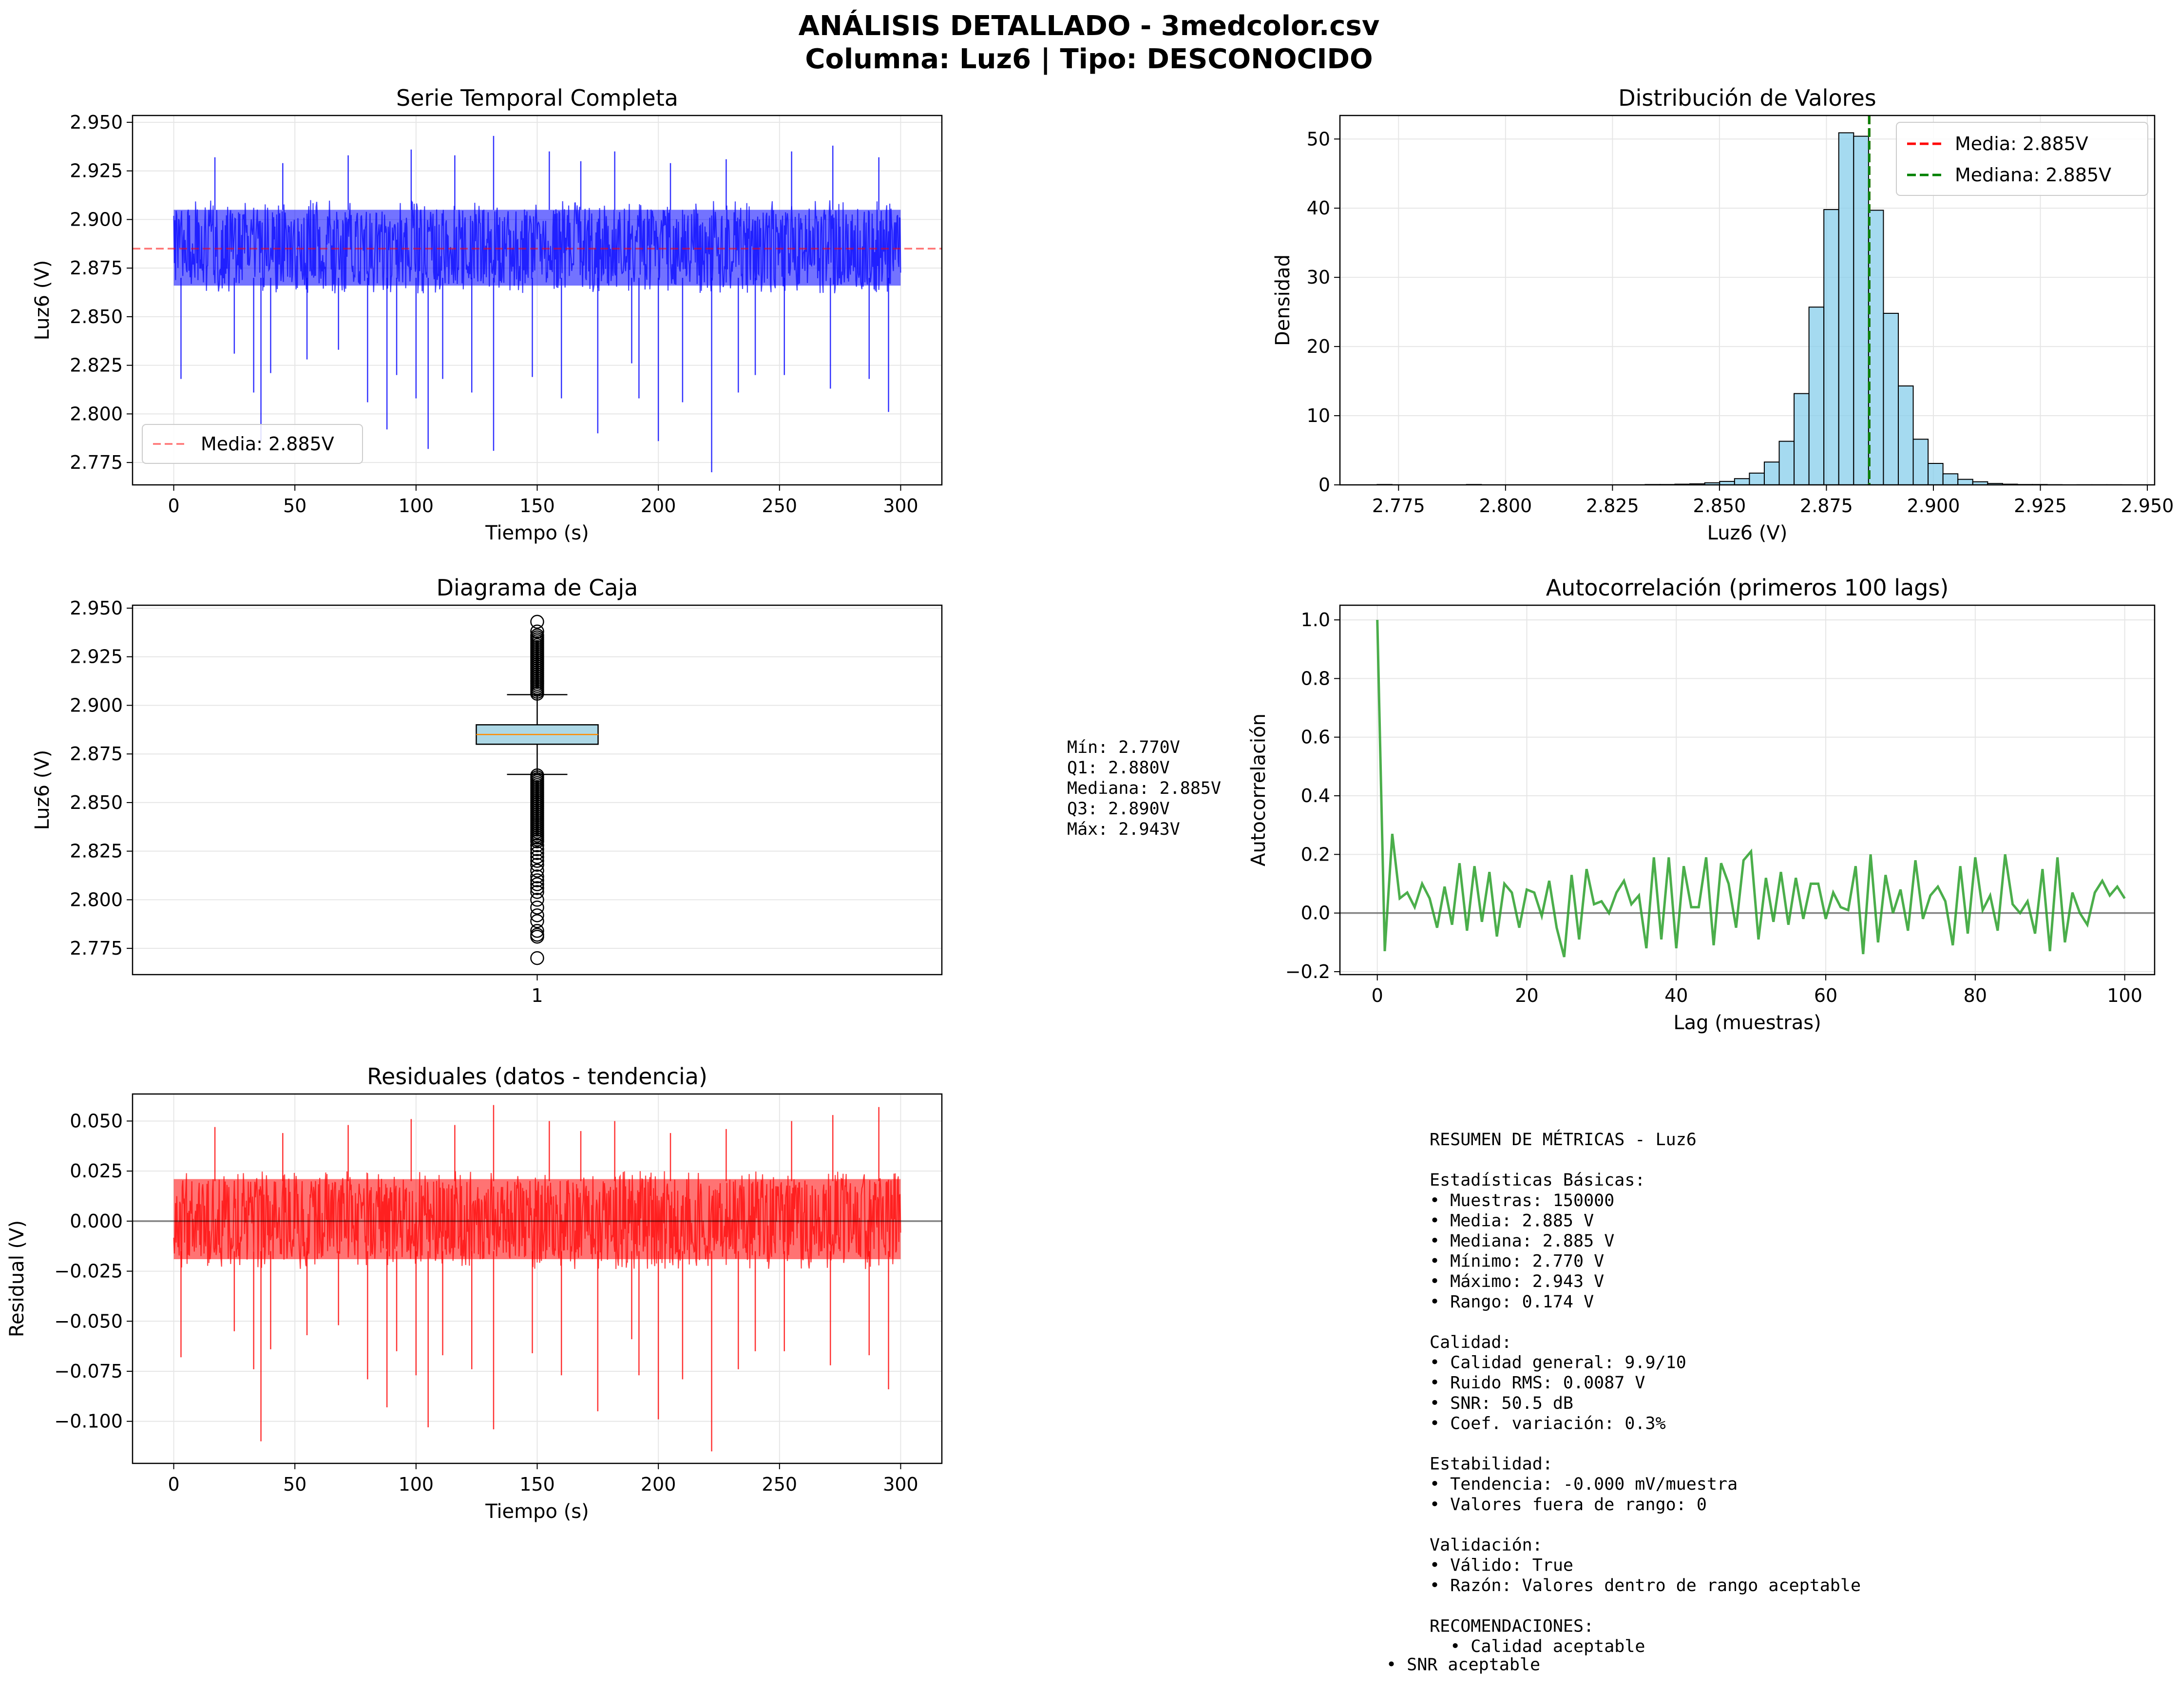  Describe the element at coordinates (97, 899) in the screenshot. I see `box-ytick-label: 2.800` at that location.